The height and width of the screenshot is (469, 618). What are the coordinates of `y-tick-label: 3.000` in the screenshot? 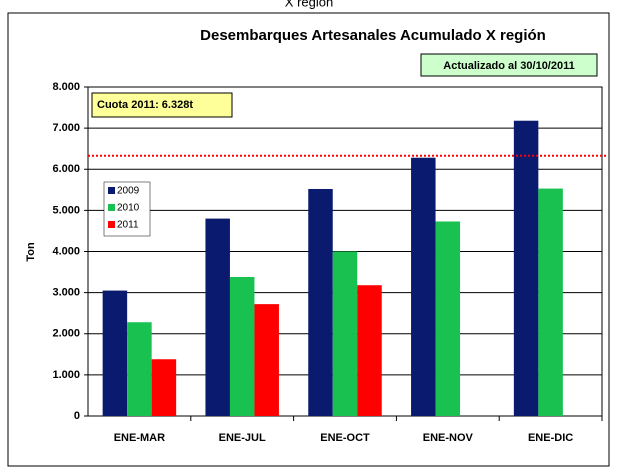 It's located at (66, 293).